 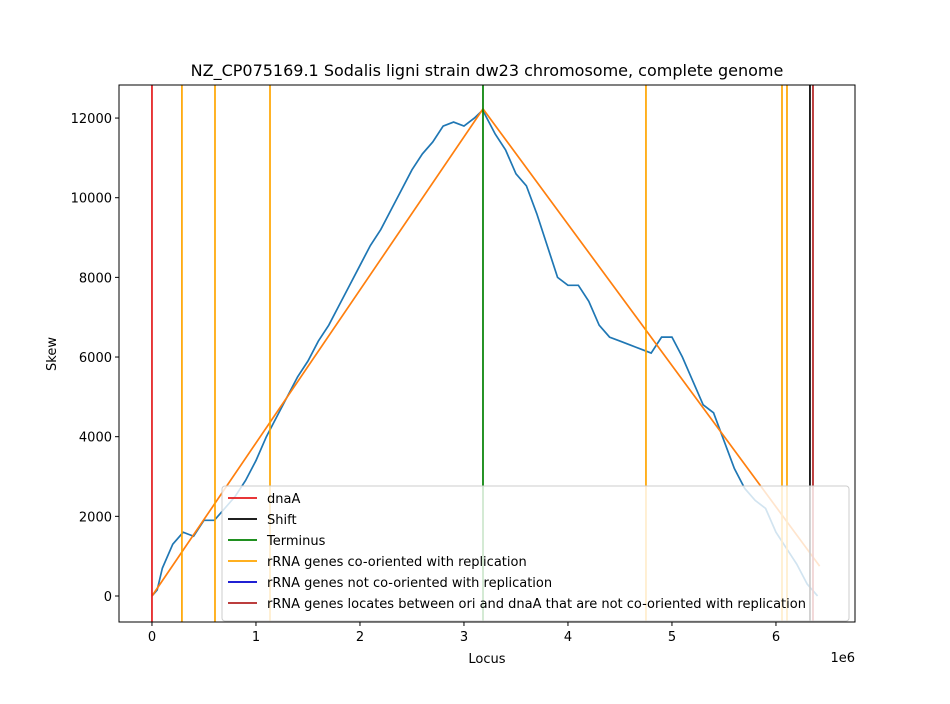 What do you see at coordinates (95, 278) in the screenshot?
I see `y-tick-label: 8000` at bounding box center [95, 278].